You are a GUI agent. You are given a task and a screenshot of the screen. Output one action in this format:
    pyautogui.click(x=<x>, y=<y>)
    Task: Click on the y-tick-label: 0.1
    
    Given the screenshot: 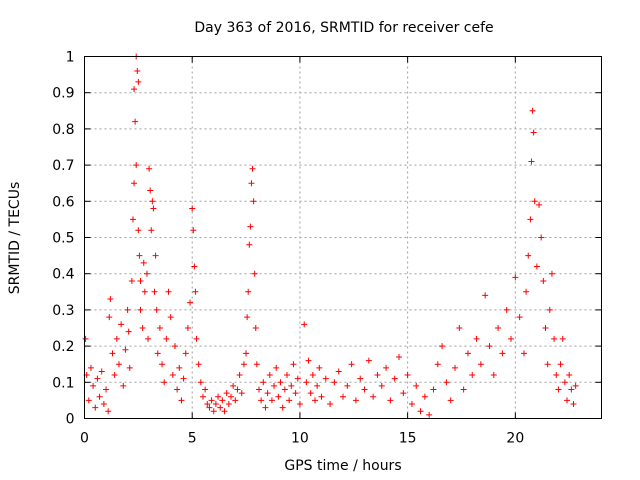 What is the action you would take?
    pyautogui.click(x=63, y=383)
    